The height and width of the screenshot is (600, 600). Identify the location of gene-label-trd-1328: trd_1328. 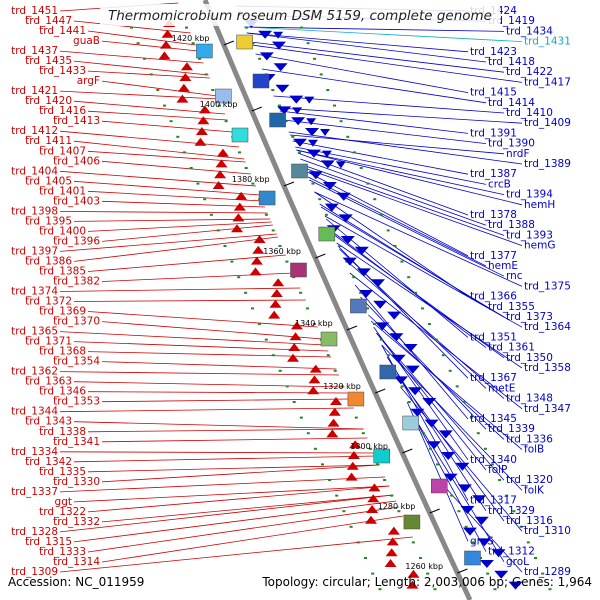
(34, 532).